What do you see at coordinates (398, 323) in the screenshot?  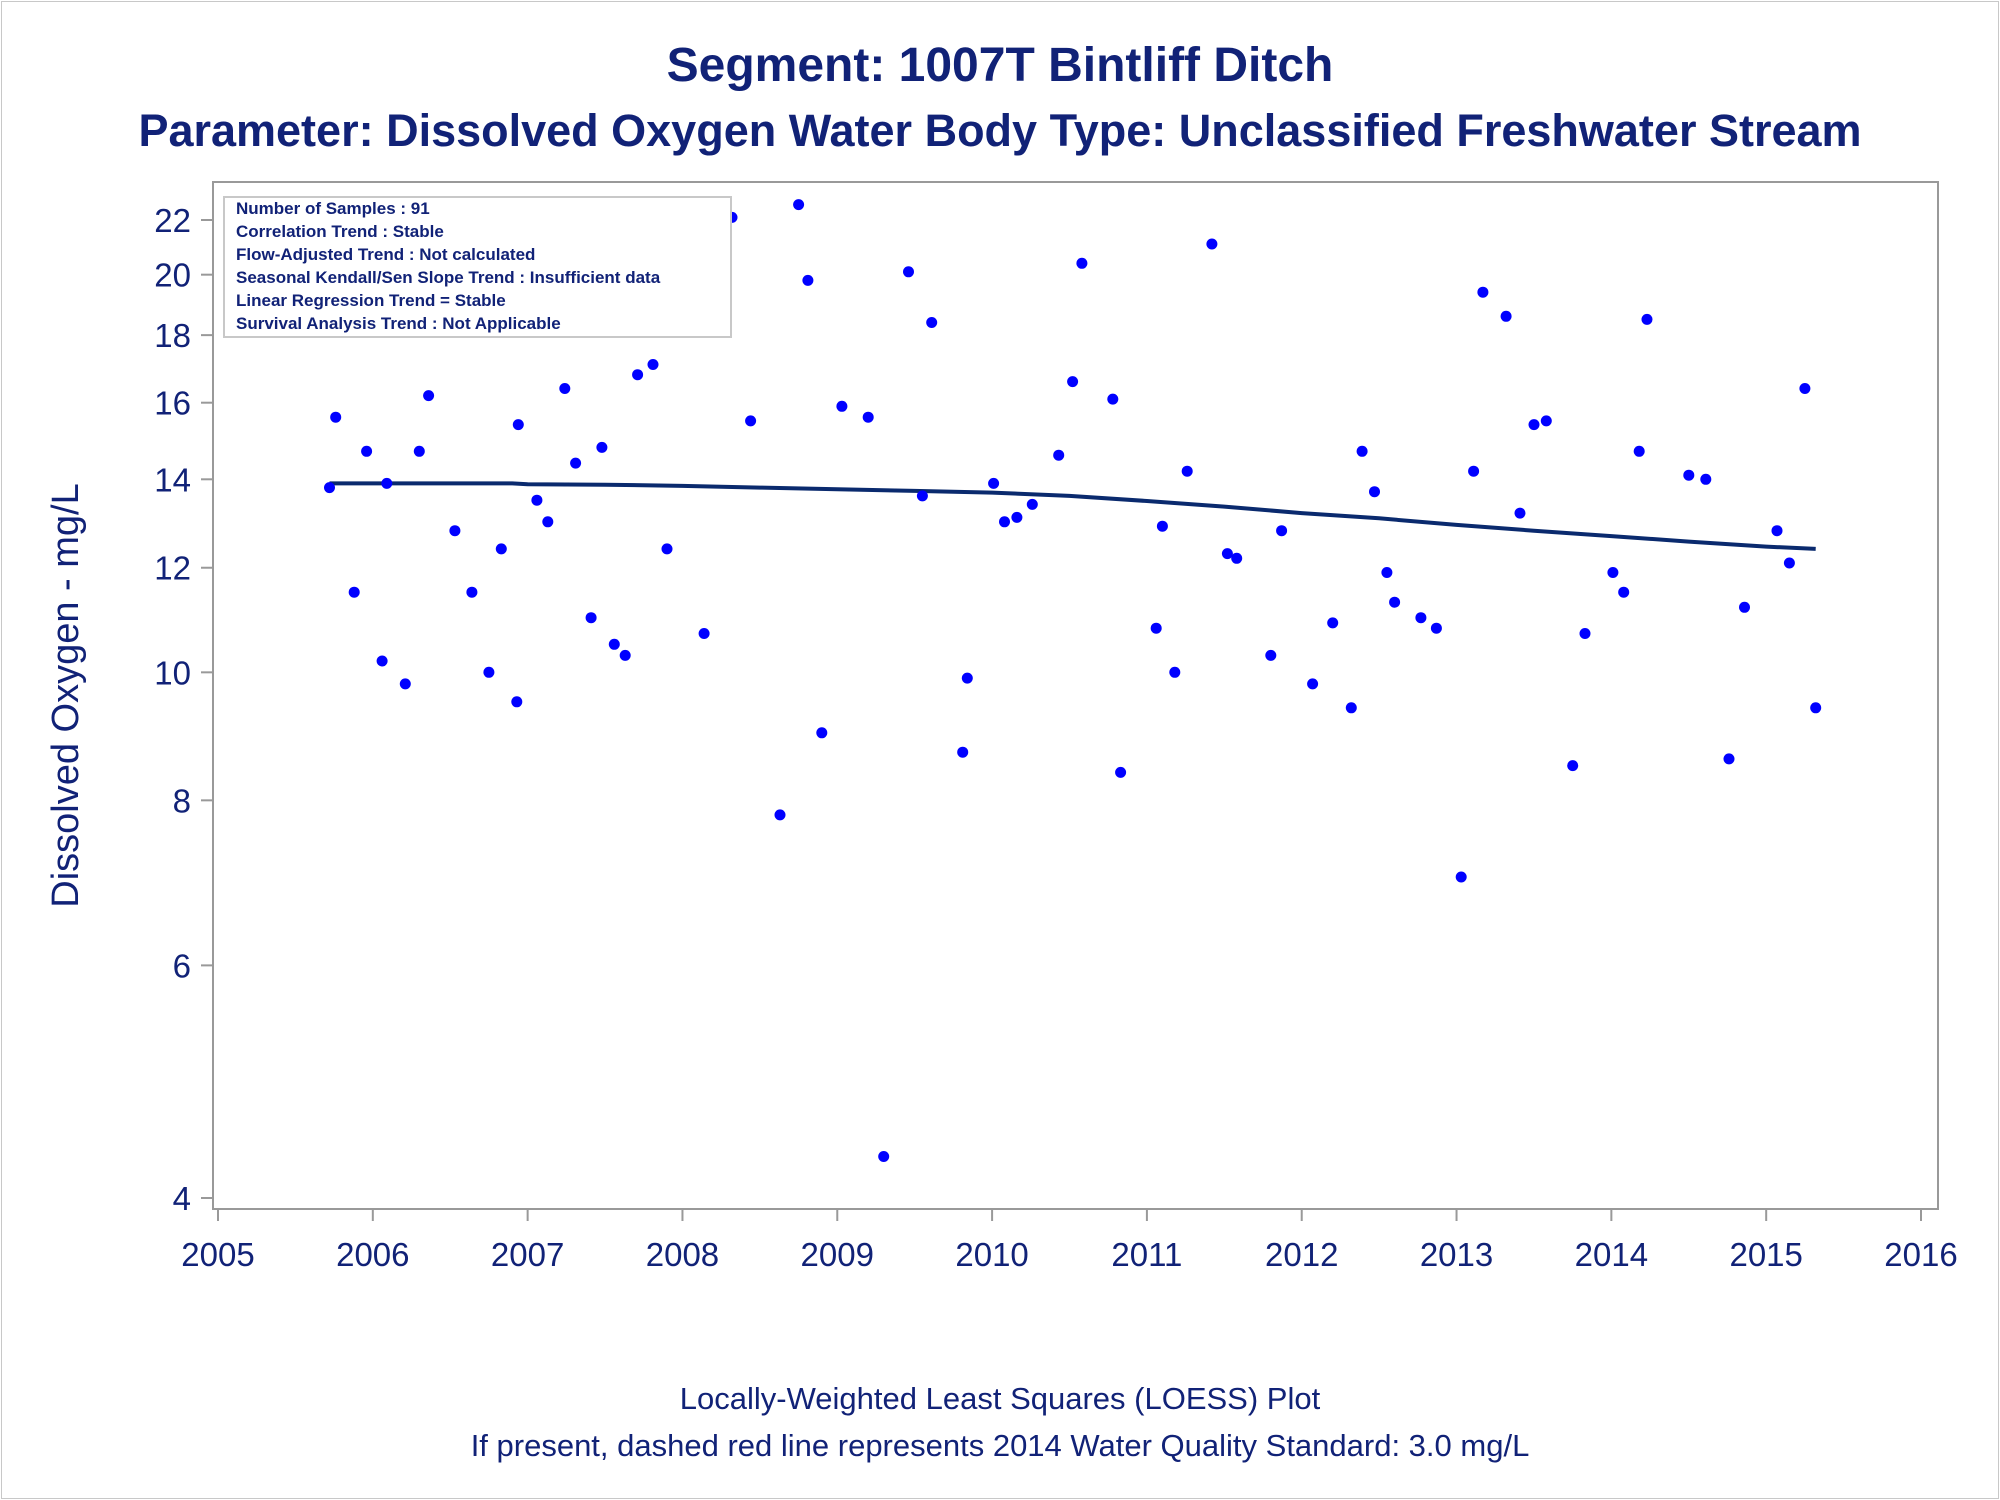 I see `stats-line: Survival Analysis Trend : Not Applicable` at bounding box center [398, 323].